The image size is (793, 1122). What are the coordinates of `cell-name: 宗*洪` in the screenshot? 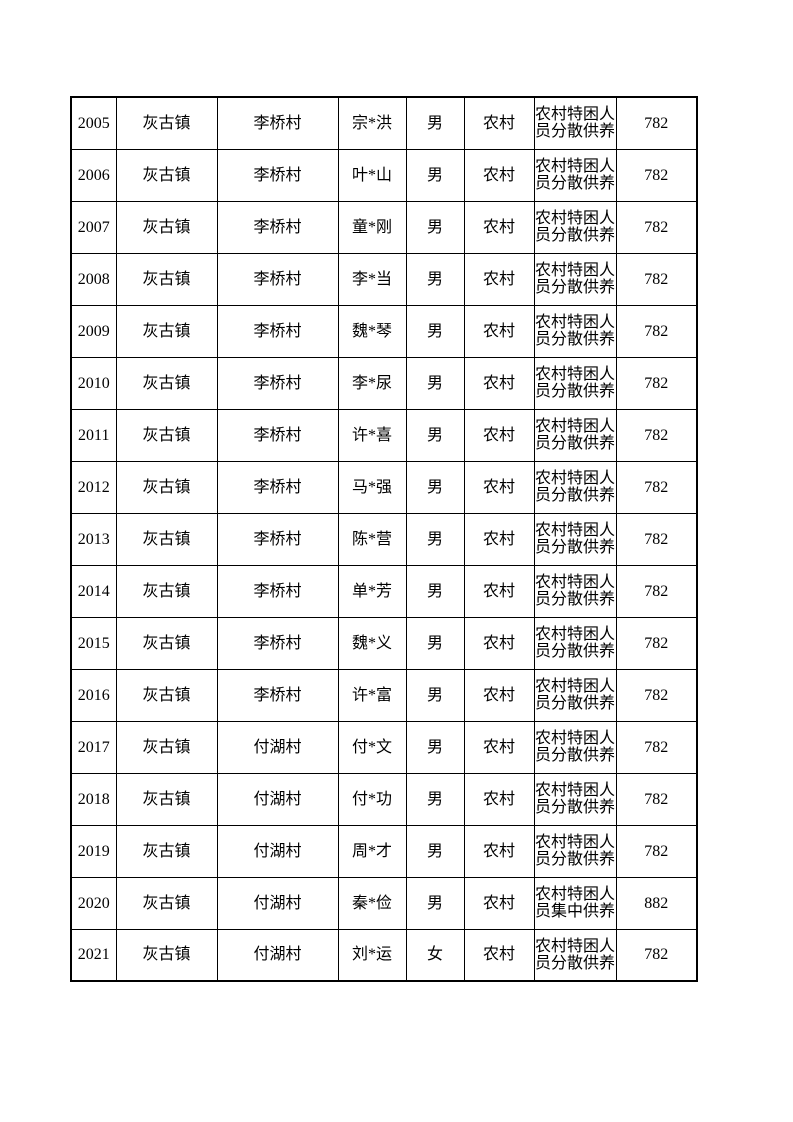 It's located at (372, 123).